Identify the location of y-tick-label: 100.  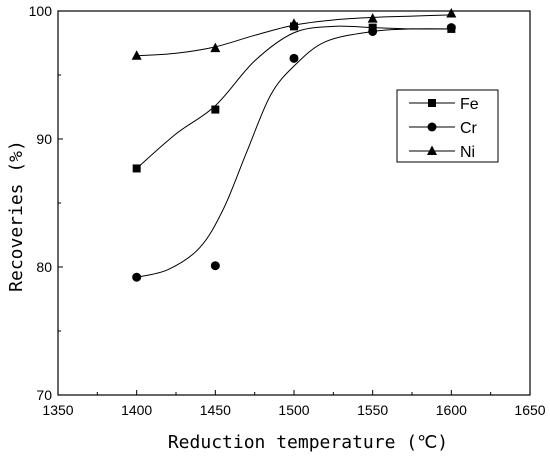
(41, 11).